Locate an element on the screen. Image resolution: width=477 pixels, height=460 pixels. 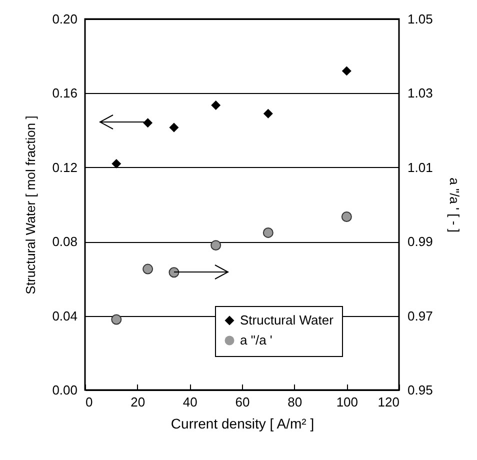
y2-tick-label: 0.99 is located at coordinates (420, 242).